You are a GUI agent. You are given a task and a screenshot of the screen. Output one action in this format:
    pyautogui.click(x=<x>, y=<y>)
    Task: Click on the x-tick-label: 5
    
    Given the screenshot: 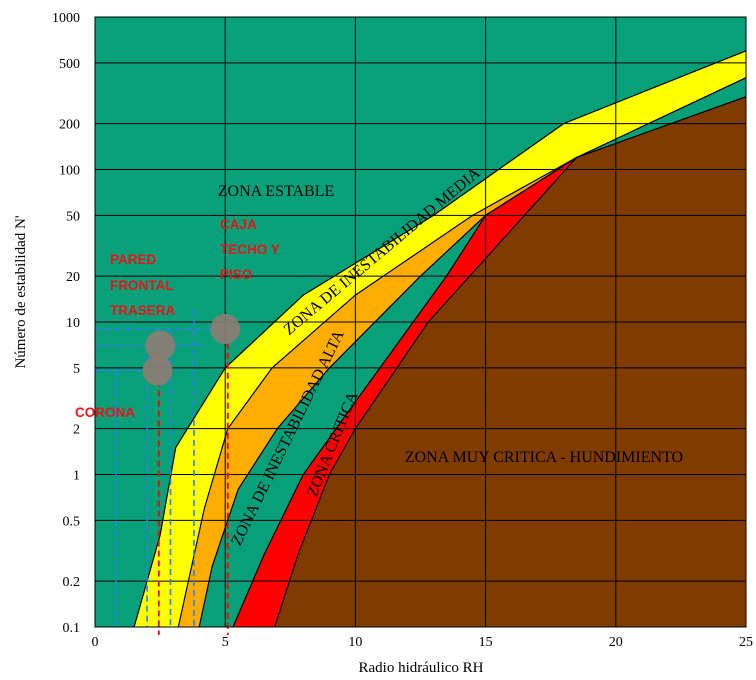 What is the action you would take?
    pyautogui.click(x=225, y=642)
    